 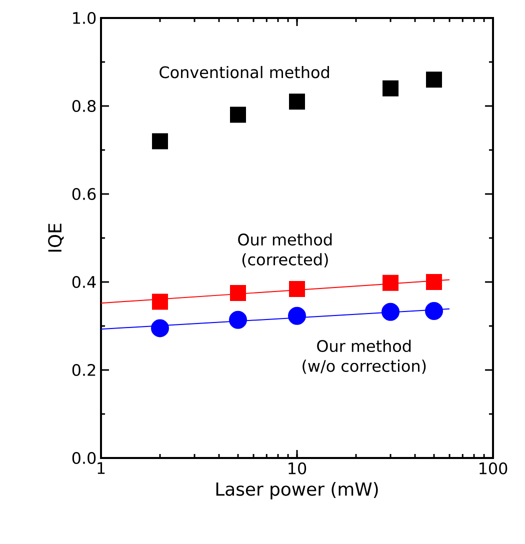 I want to click on y-tick-label: 0.4, so click(x=84, y=282).